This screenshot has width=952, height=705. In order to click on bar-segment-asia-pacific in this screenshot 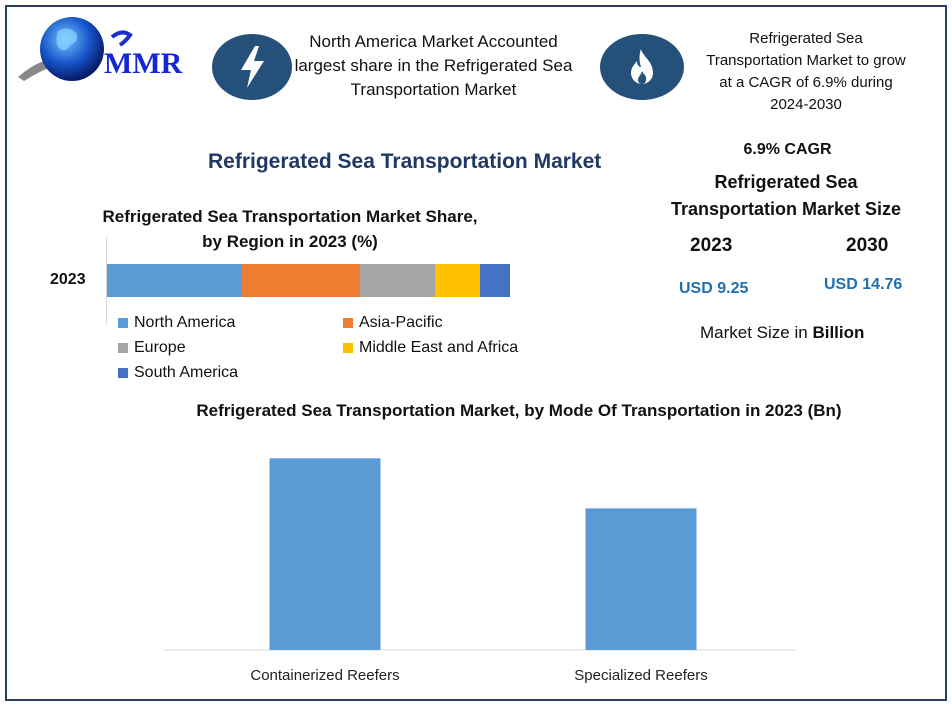, I will do `click(301, 280)`.